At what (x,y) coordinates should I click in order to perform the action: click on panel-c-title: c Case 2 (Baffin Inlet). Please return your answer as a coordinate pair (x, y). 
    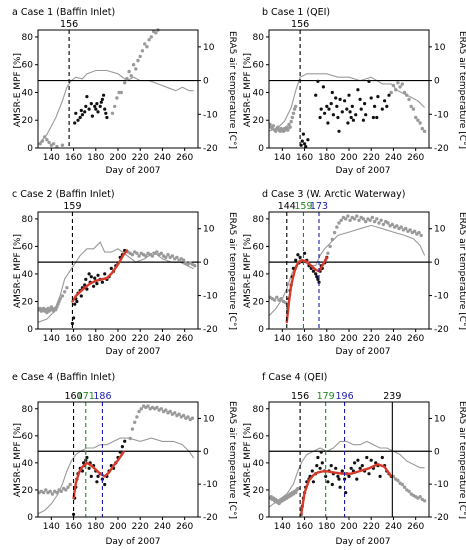
    Looking at the image, I should click on (63, 194).